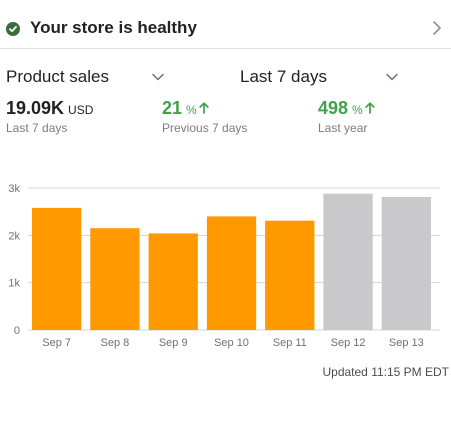  I want to click on x-tick-label: Sep 13, so click(406, 343).